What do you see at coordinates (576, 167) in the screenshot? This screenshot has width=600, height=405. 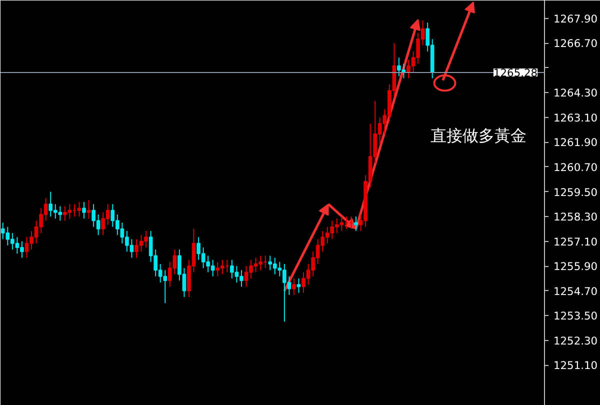 I see `y-tick-label: 1260.70` at bounding box center [576, 167].